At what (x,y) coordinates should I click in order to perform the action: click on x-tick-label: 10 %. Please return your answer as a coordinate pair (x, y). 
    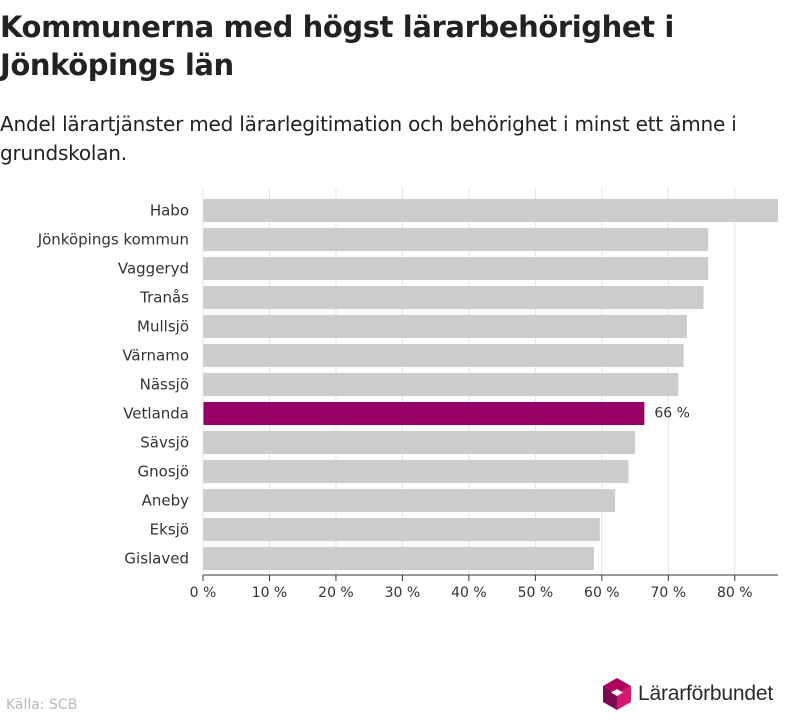
    Looking at the image, I should click on (270, 593).